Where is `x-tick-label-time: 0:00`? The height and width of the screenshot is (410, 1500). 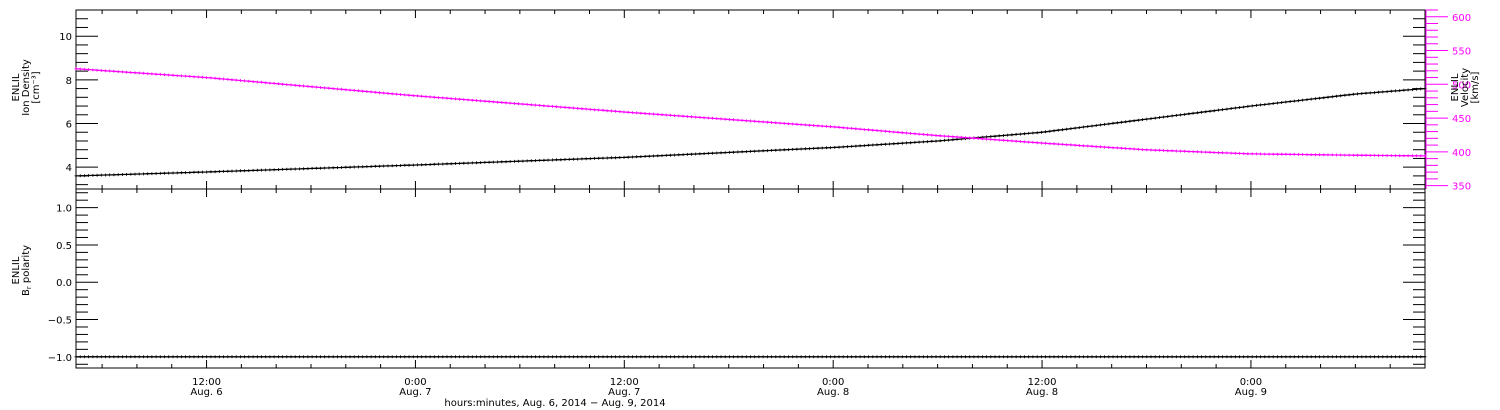 x-tick-label-time: 0:00 is located at coordinates (1251, 382).